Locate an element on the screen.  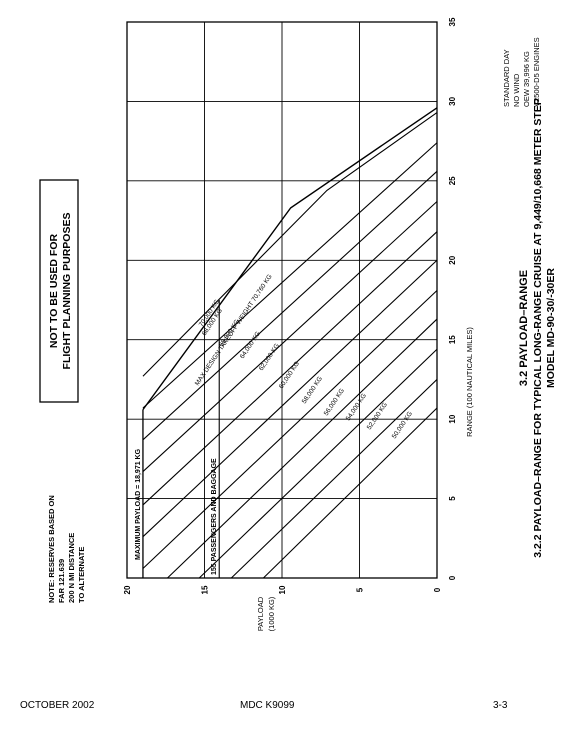
weight-line-label: 56,000 KG is located at coordinates (334, 402).